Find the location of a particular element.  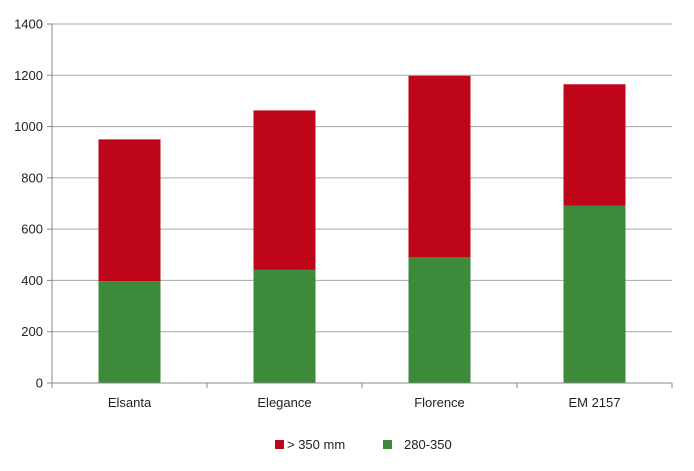

bar-lower-elegance is located at coordinates (284, 326).